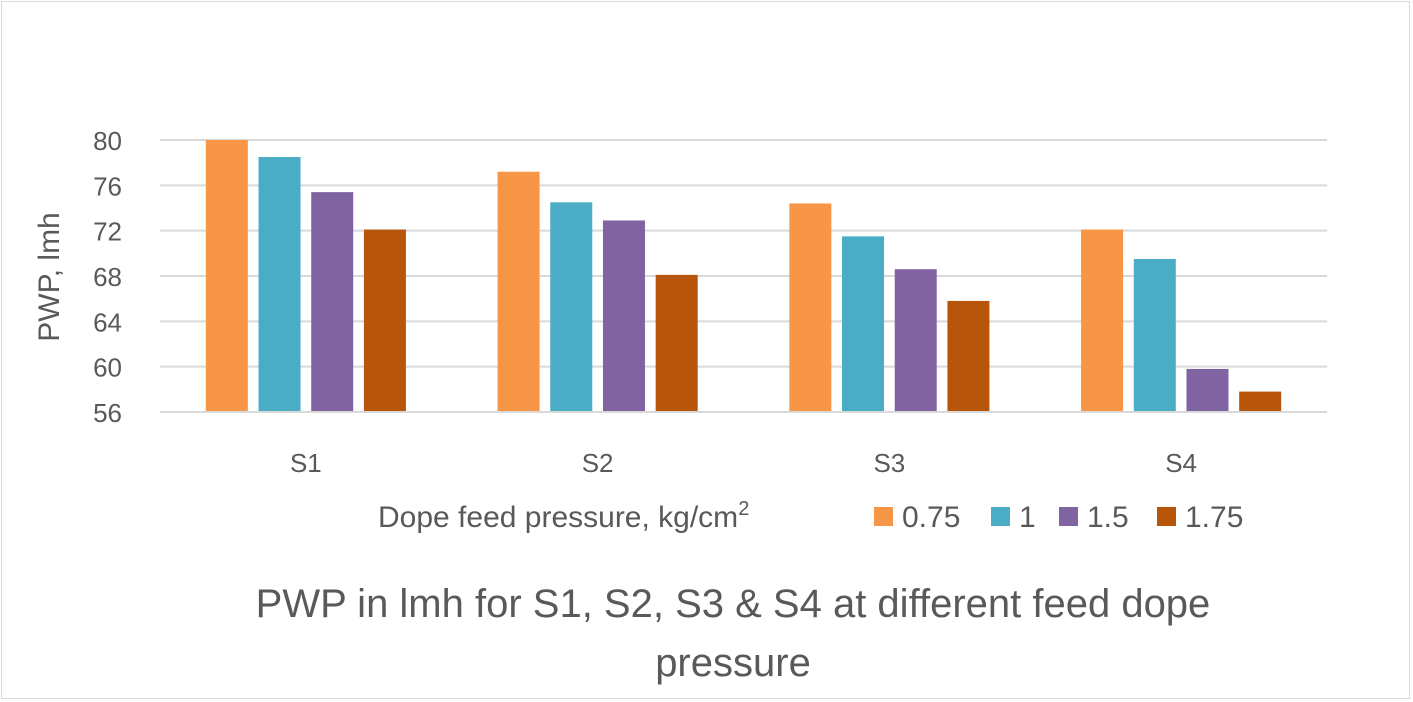 Image resolution: width=1413 pixels, height=702 pixels. What do you see at coordinates (107, 232) in the screenshot?
I see `y-tick-label: 72` at bounding box center [107, 232].